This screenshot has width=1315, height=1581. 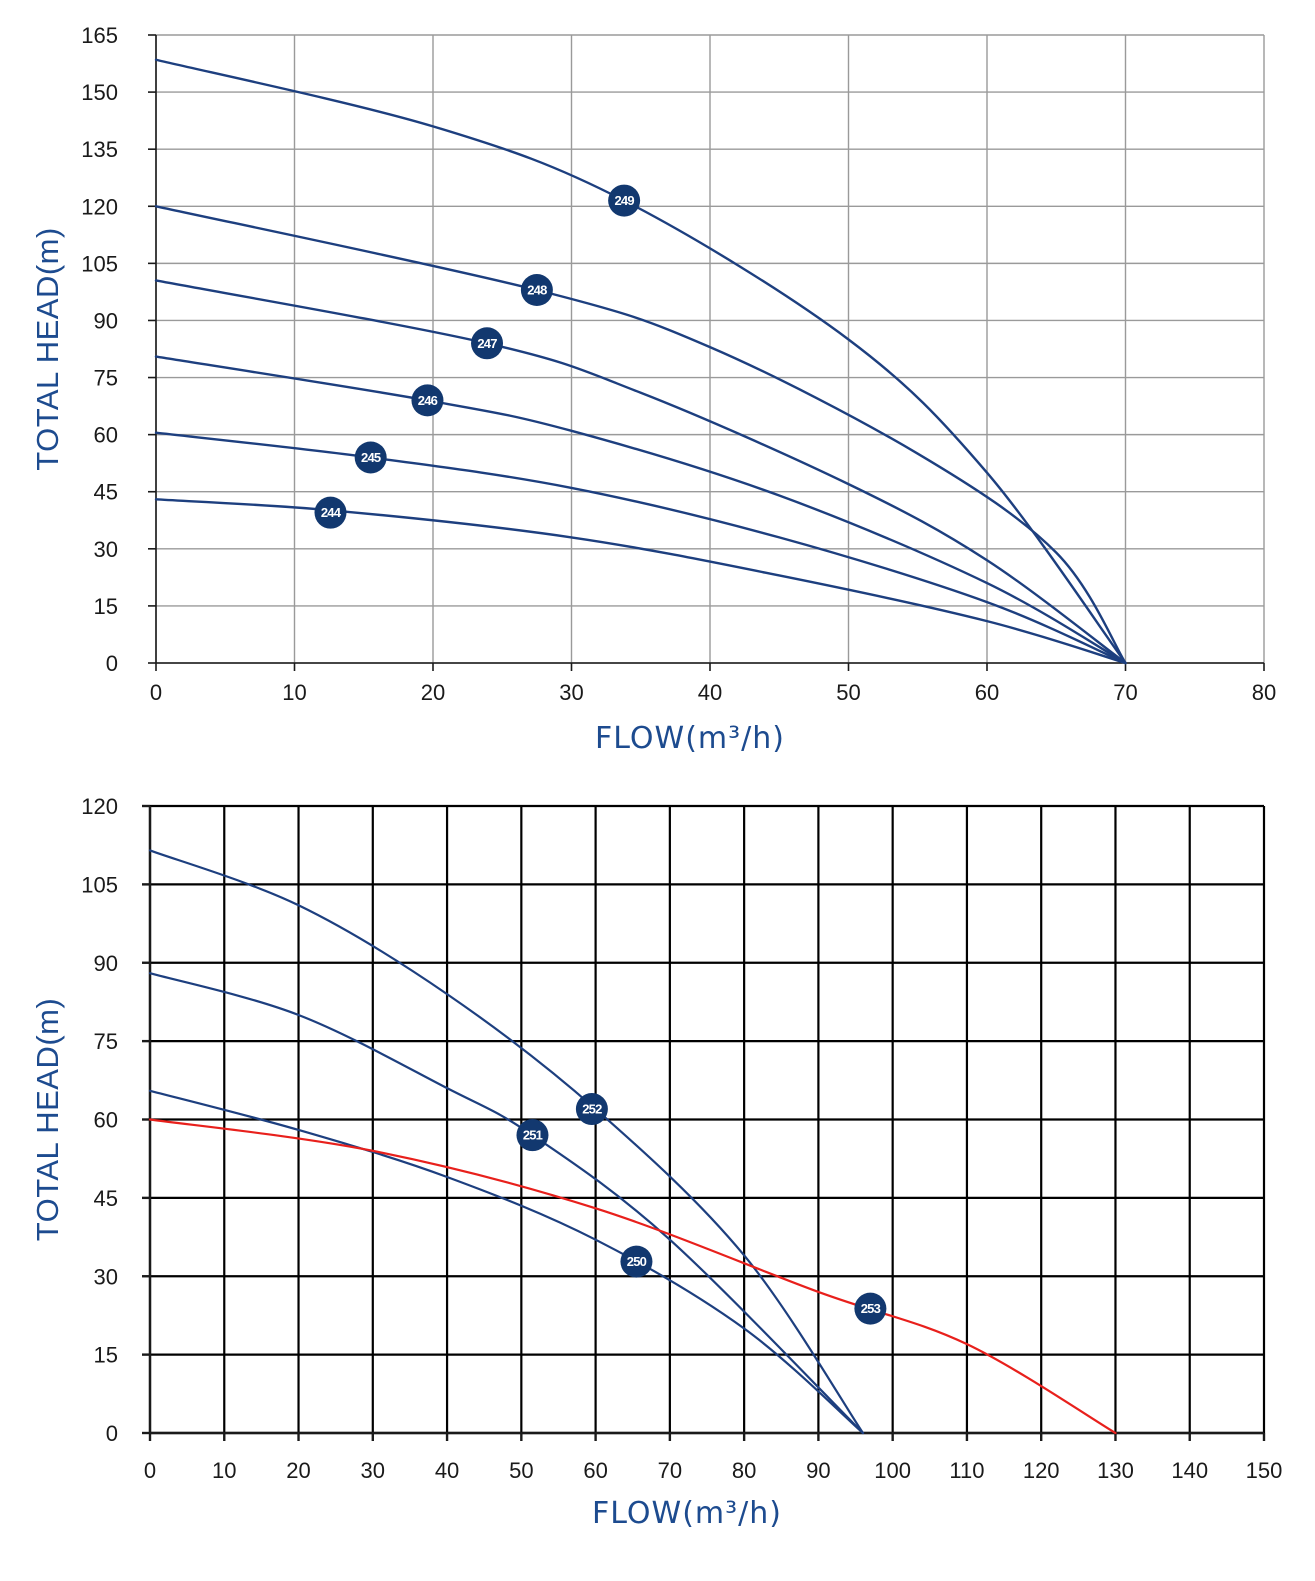 What do you see at coordinates (1264, 1470) in the screenshot?
I see `x-tick-label: 150` at bounding box center [1264, 1470].